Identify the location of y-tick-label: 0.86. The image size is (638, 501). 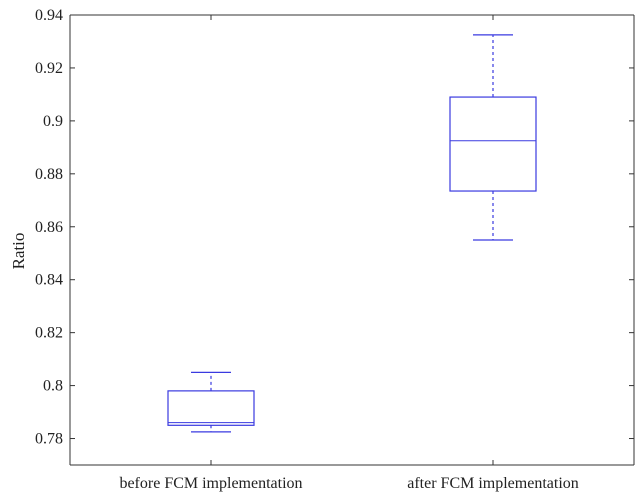
(49, 227).